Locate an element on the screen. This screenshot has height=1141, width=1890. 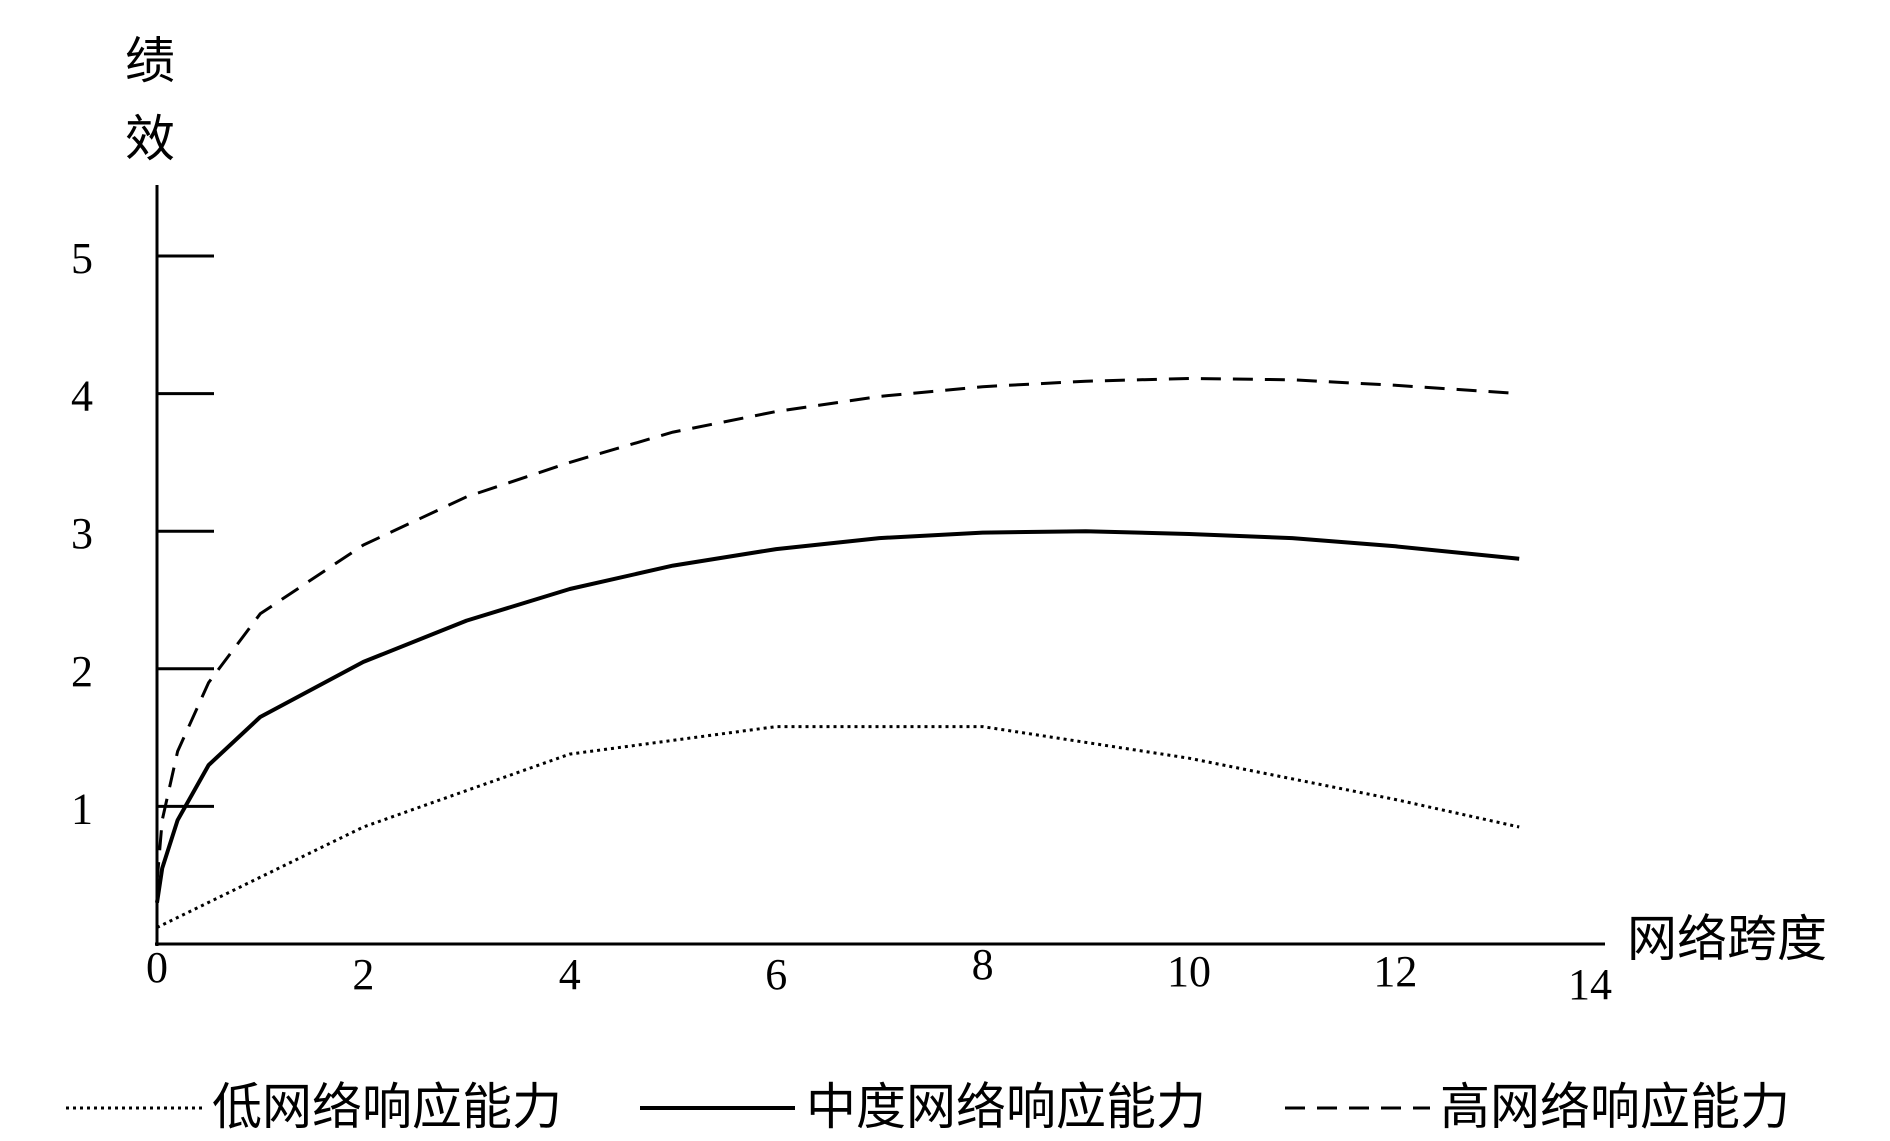
y-axis-label-char-2: 效 is located at coordinates (150, 139).